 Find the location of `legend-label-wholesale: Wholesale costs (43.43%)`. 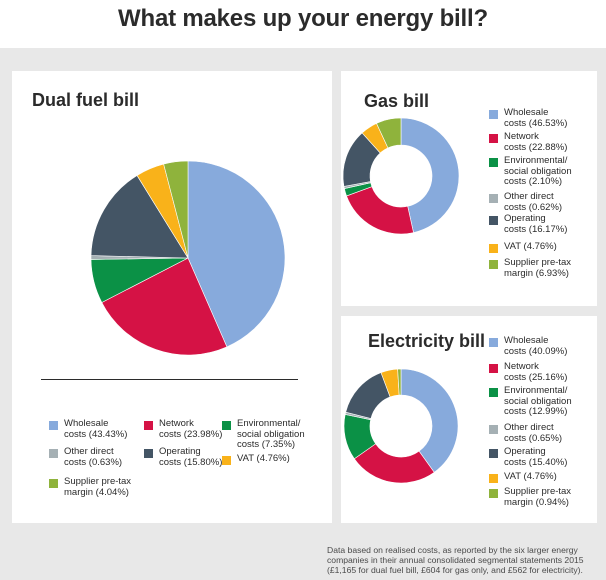

legend-label-wholesale: Wholesale costs (43.43%) is located at coordinates (96, 429).